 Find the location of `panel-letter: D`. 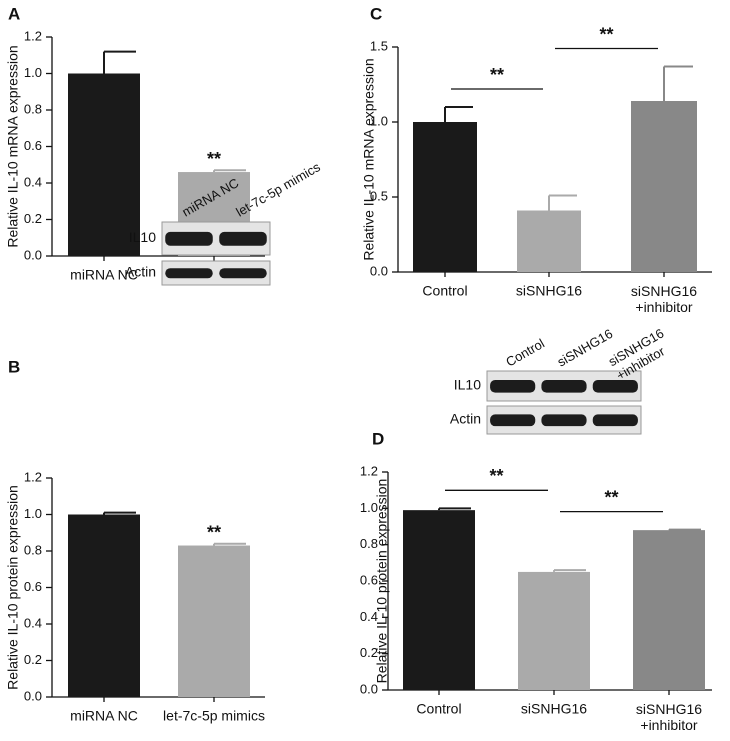

panel-letter: D is located at coordinates (378, 438).